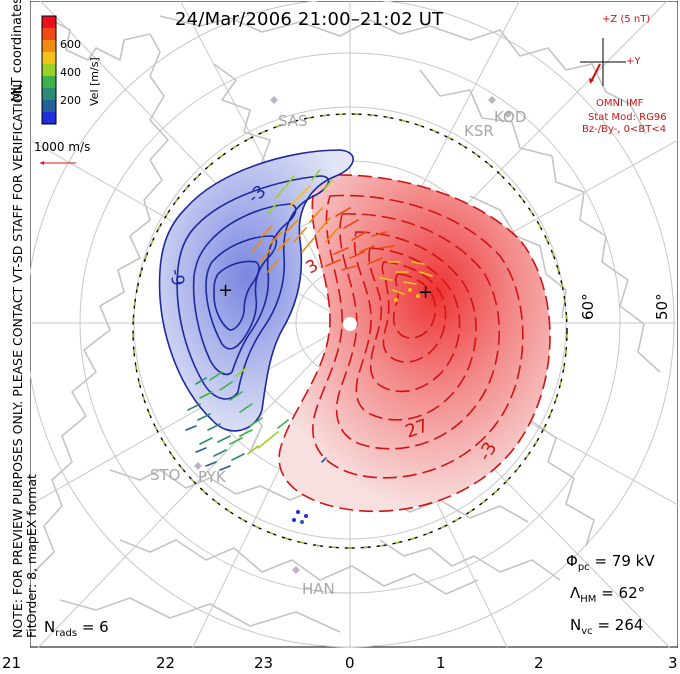 The image size is (680, 674). I want to click on negative-potential-cell, so click(256, 290).